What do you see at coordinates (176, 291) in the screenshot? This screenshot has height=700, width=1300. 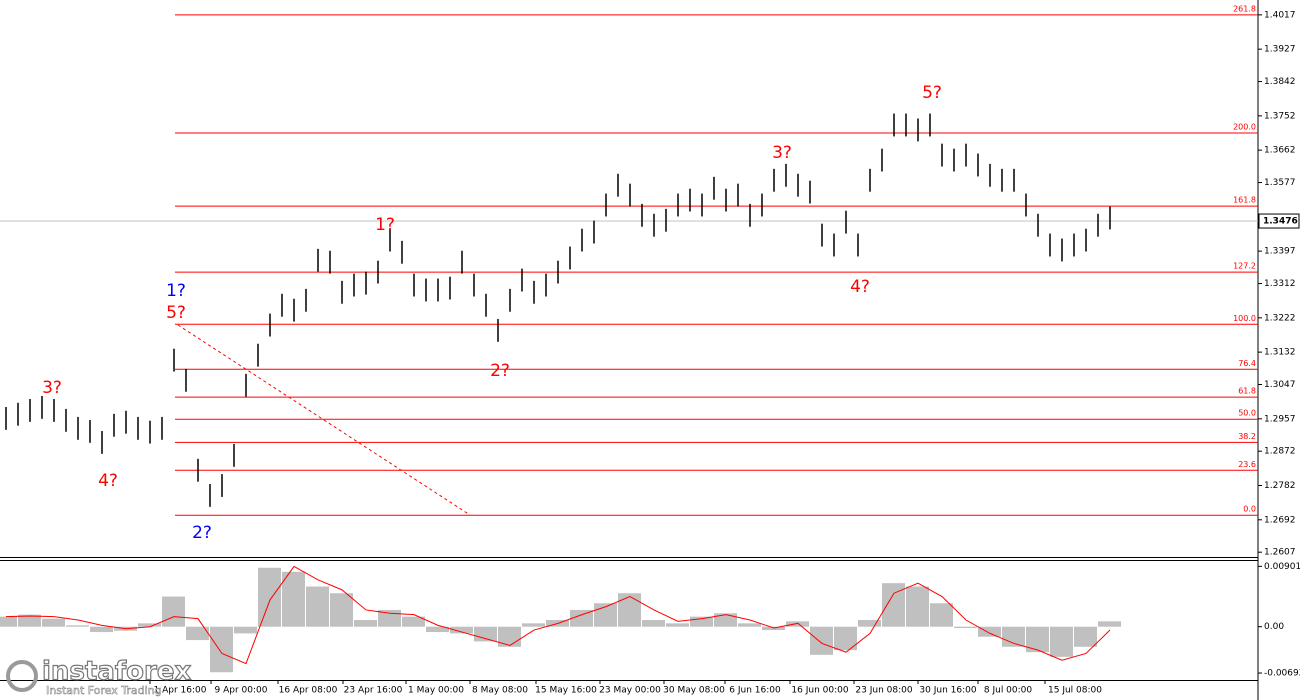 I see `wave-label: 1?` at bounding box center [176, 291].